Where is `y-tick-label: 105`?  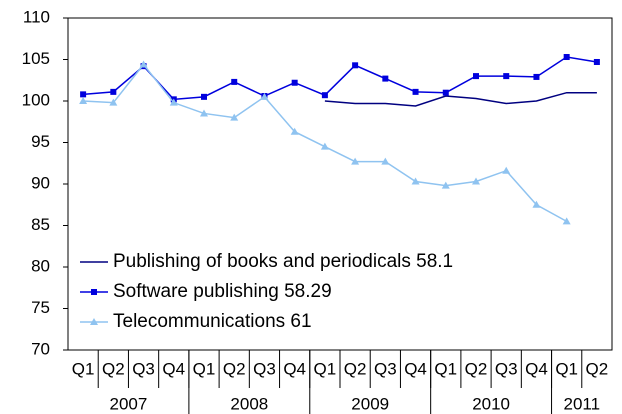
y-tick-label: 105 is located at coordinates (36, 58).